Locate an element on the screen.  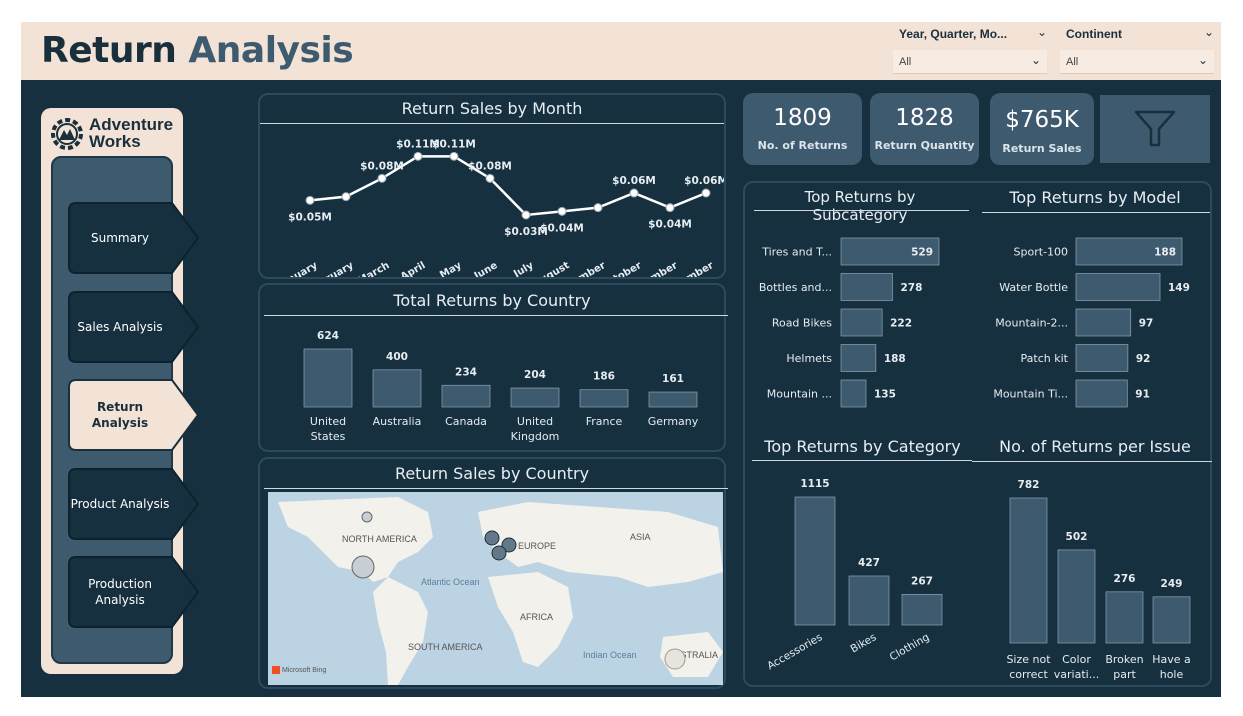
logo-text-line2: Works is located at coordinates (115, 141).